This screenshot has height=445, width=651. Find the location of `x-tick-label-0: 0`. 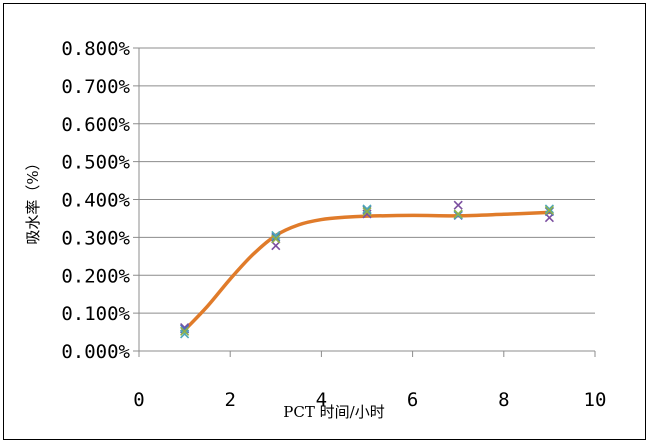

x-tick-label-0: 0 is located at coordinates (138, 400).